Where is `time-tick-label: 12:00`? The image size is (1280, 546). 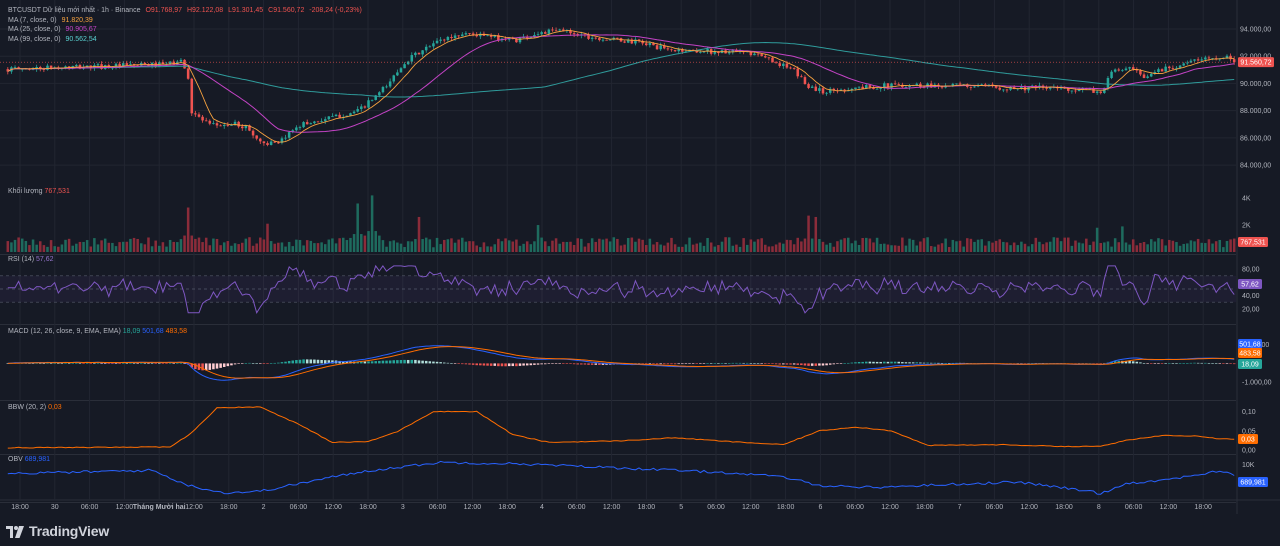 time-tick-label: 12:00 is located at coordinates (473, 507).